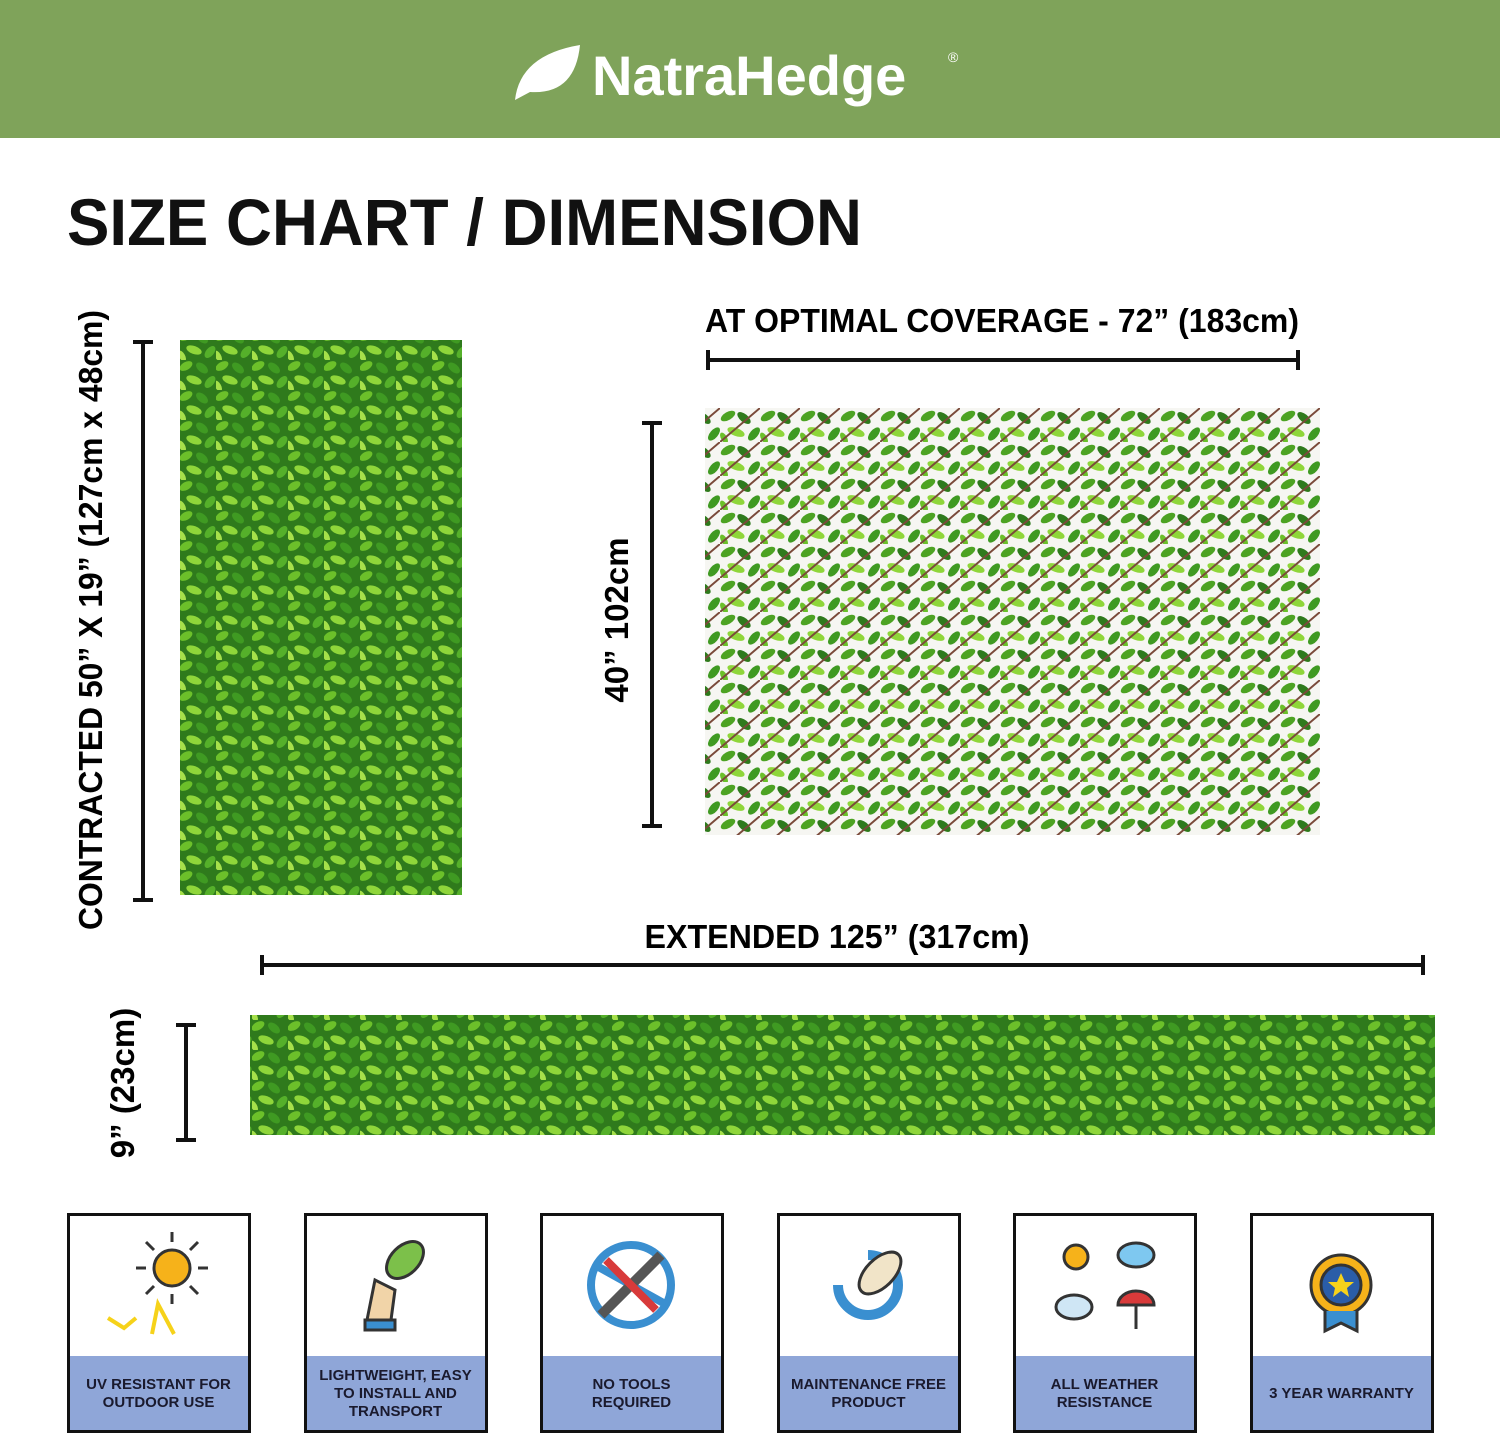 The width and height of the screenshot is (1500, 1439). Describe the element at coordinates (616, 619) in the screenshot. I see `optimal-height-label: 40” 102cm` at that location.